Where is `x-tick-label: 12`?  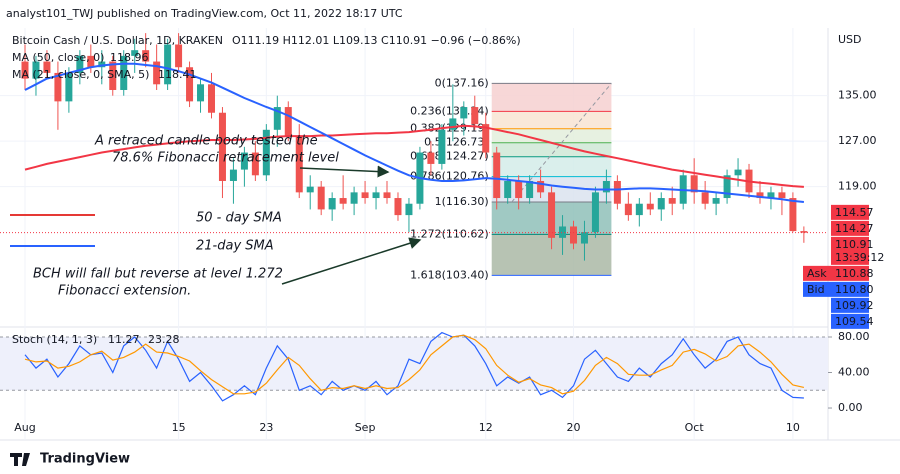
x-tick-label: 12 is located at coordinates (486, 427).